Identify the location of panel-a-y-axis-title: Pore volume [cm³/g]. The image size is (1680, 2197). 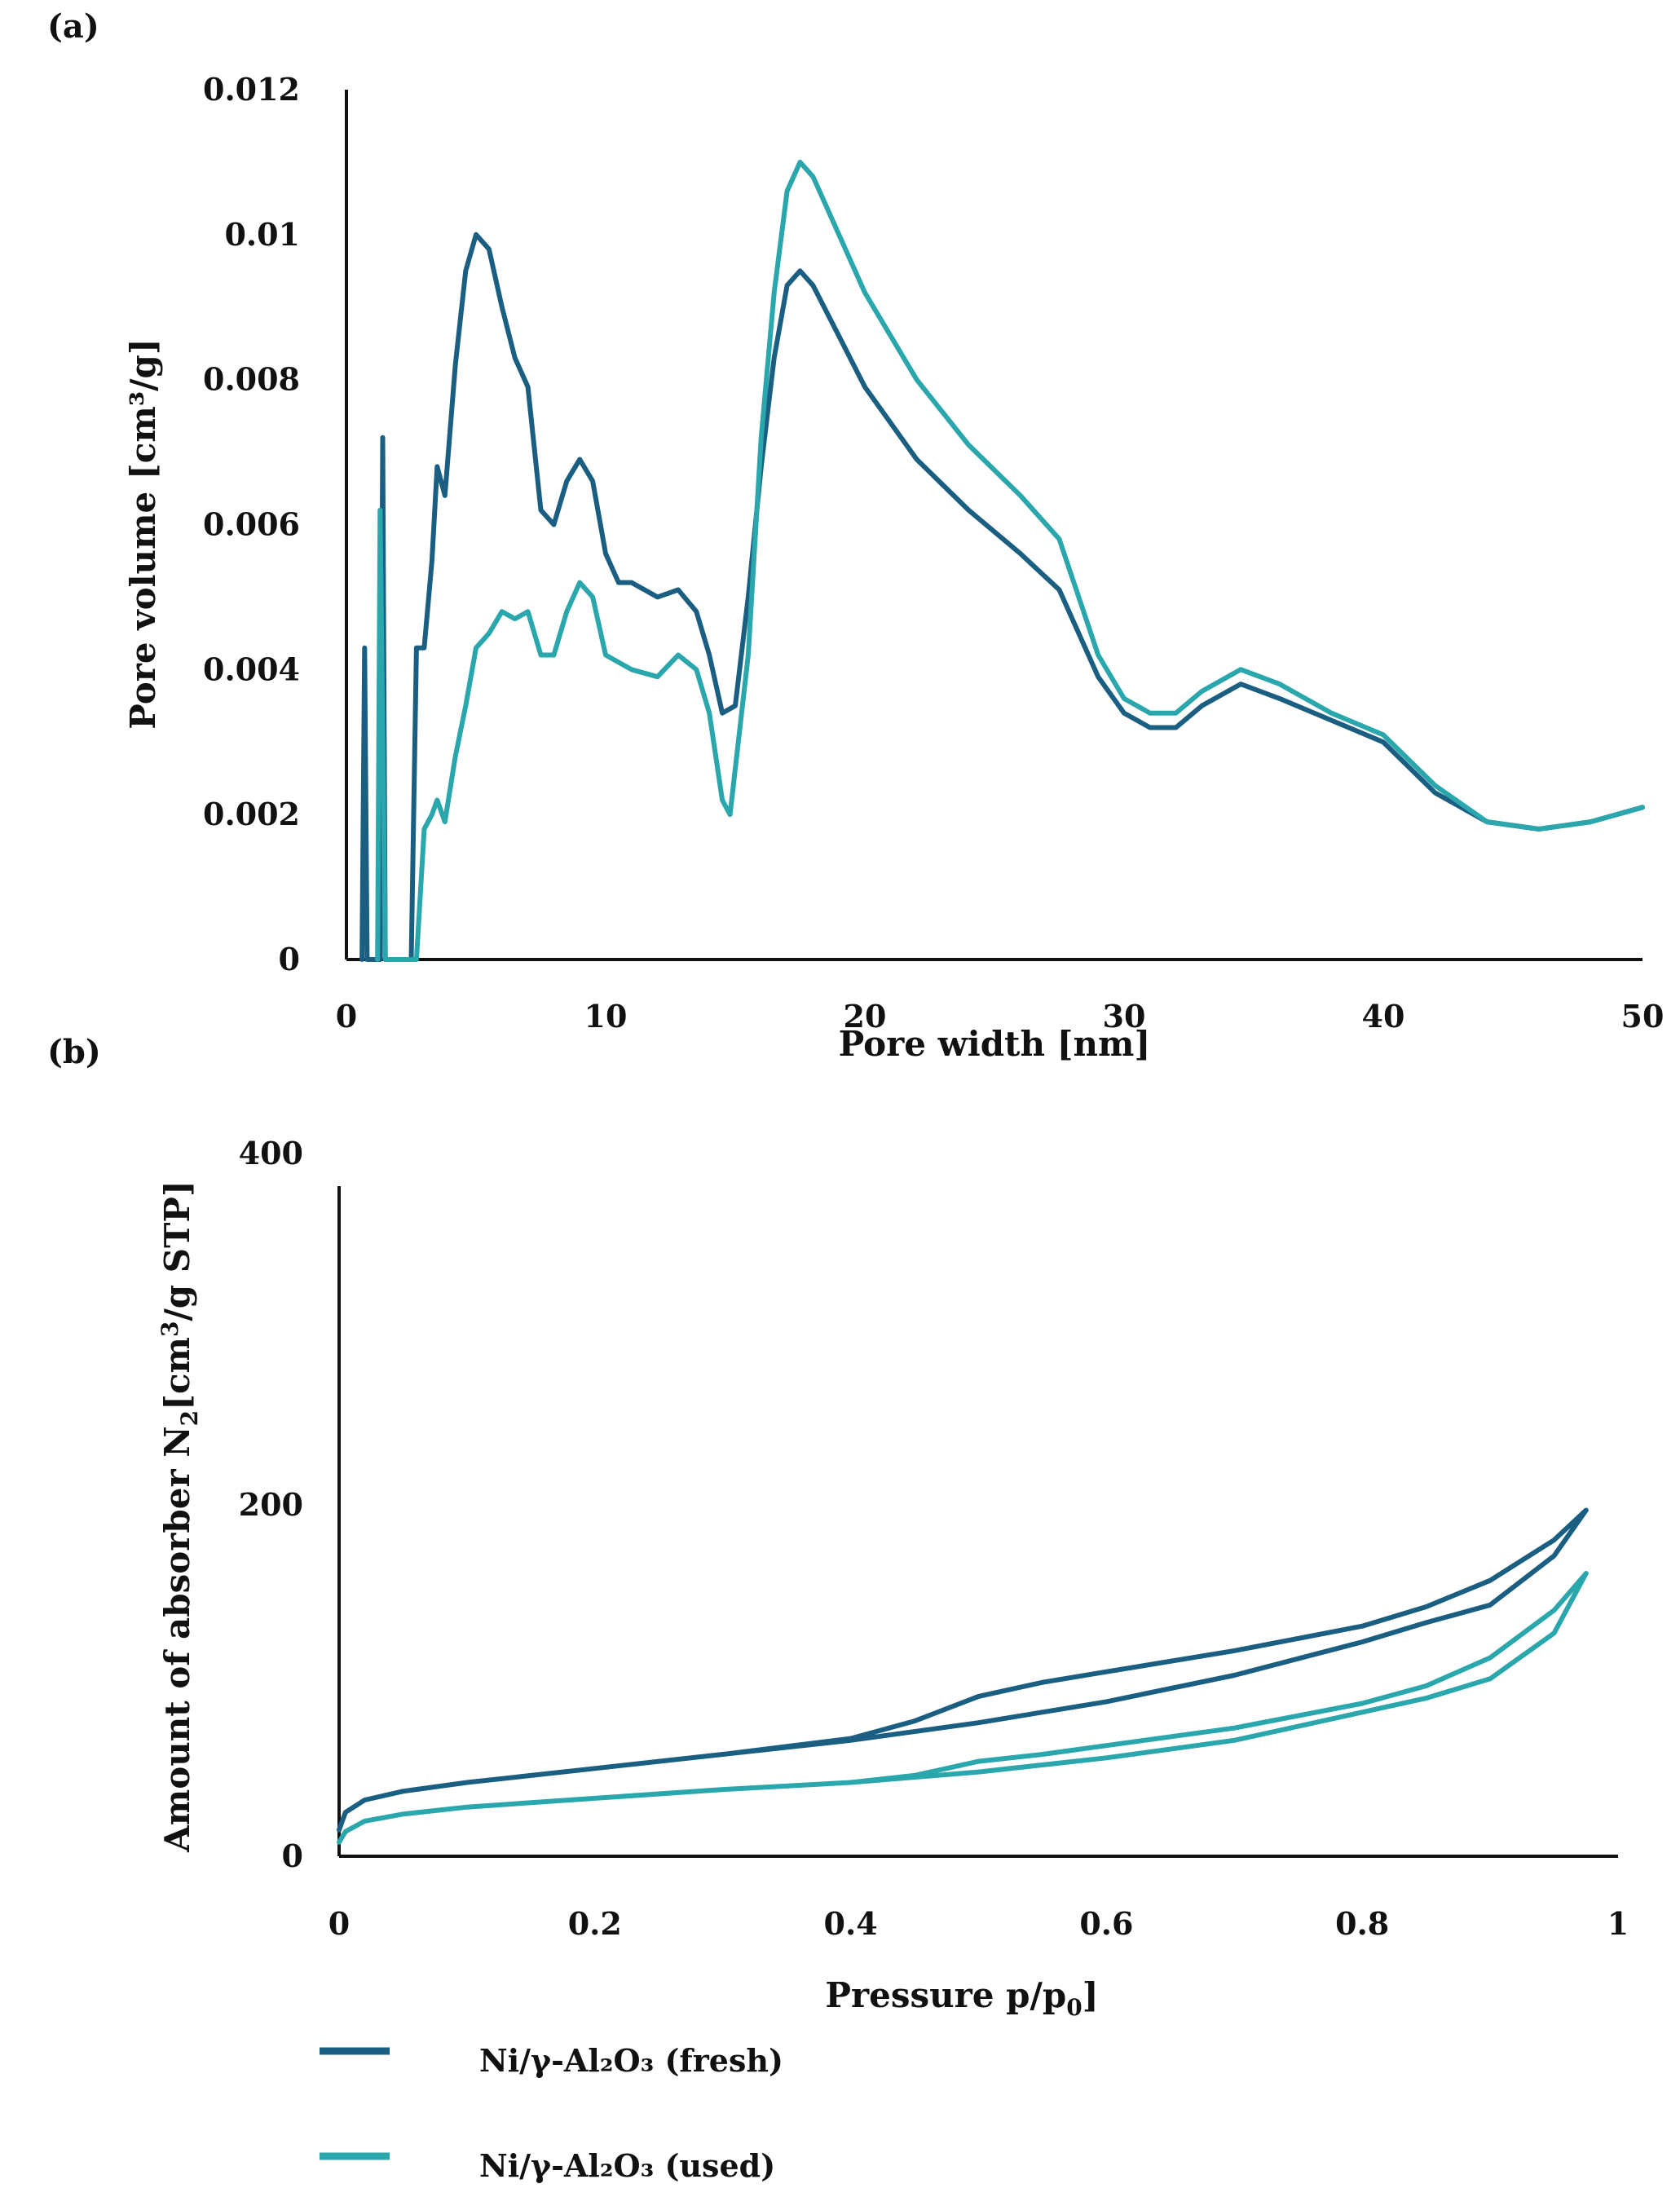
(143, 534).